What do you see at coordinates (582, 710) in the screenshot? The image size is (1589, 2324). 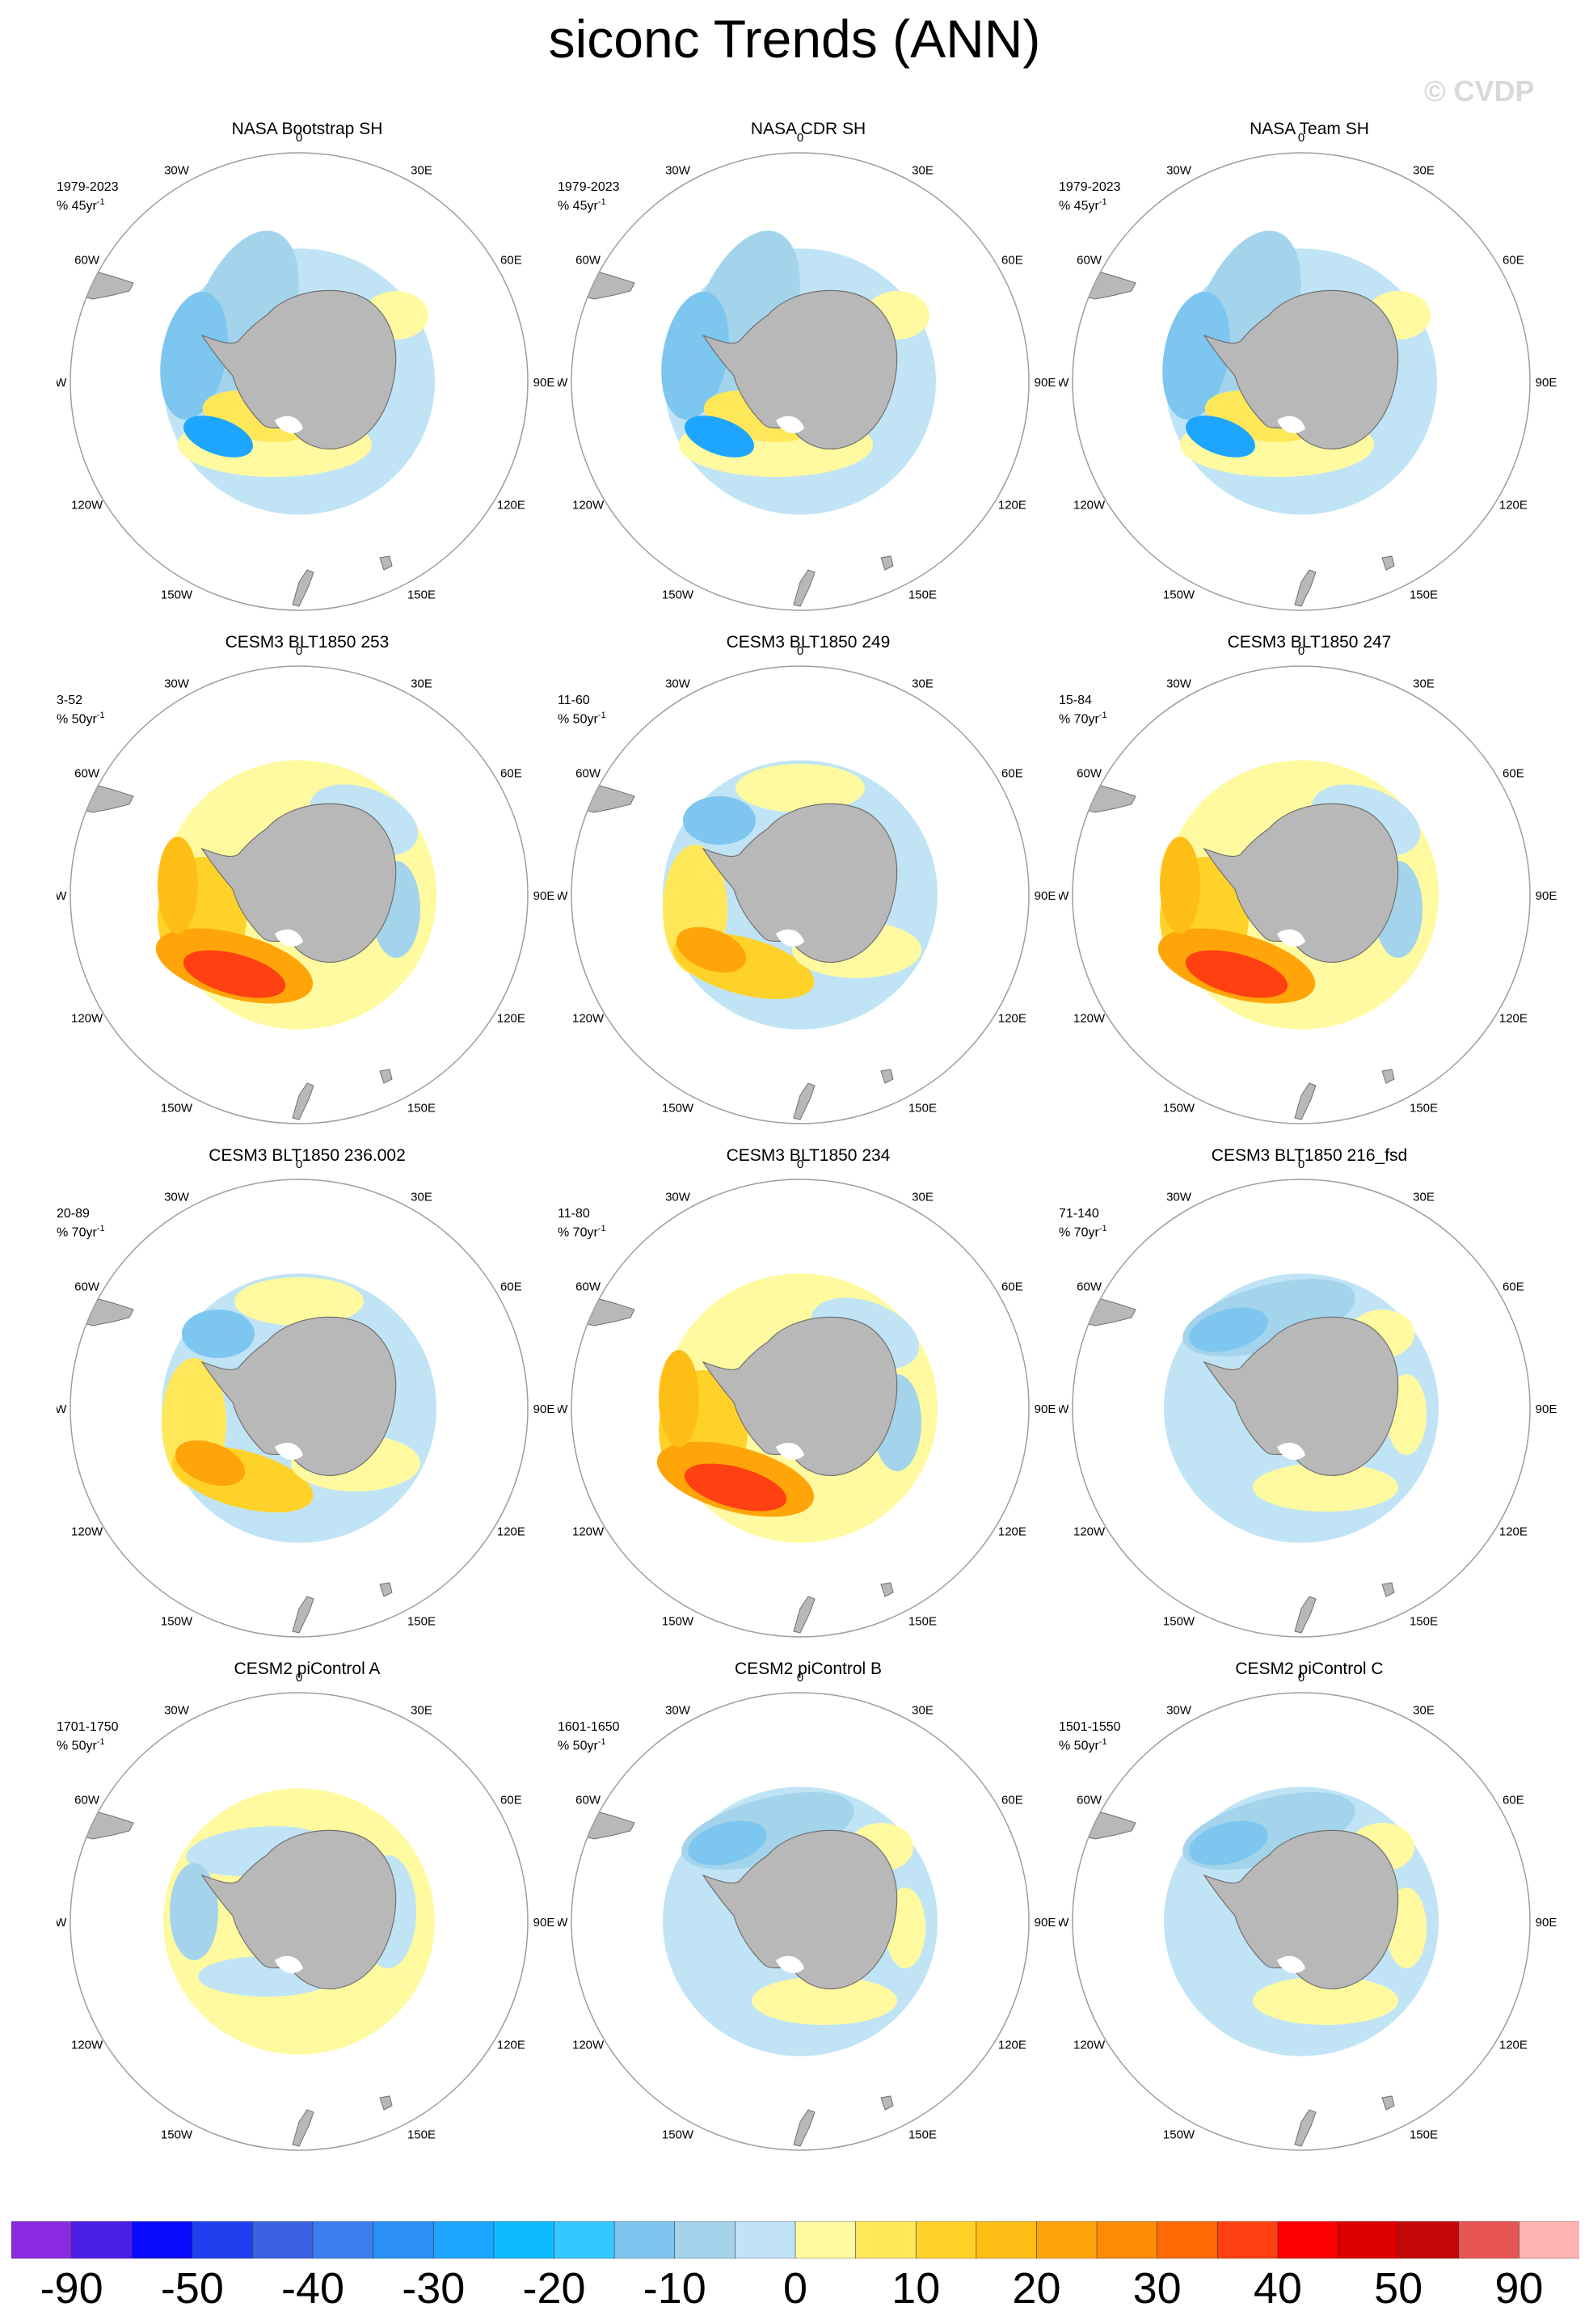 I see `panel-period-label: 11-60% 50yr-1` at bounding box center [582, 710].